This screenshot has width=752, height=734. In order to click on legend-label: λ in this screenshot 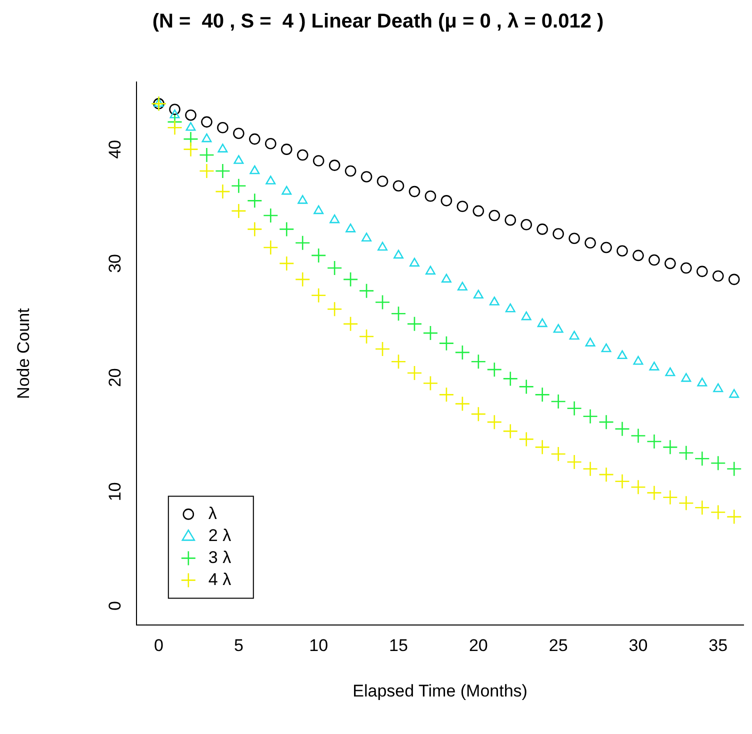, I will do `click(213, 513)`.